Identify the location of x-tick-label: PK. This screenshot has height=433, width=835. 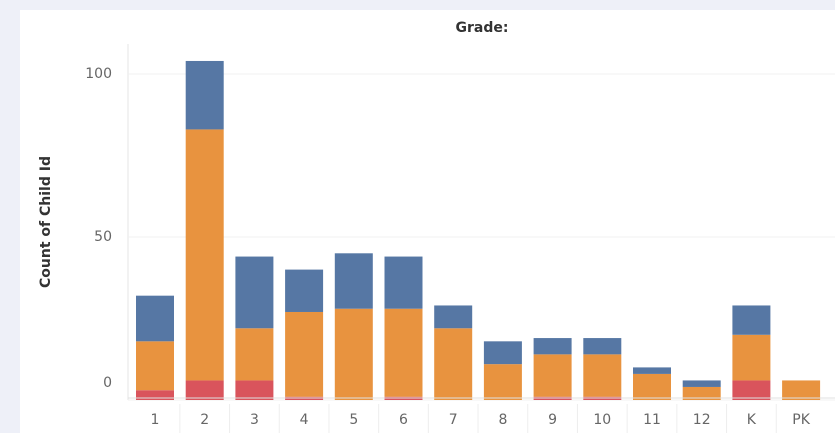
(801, 420).